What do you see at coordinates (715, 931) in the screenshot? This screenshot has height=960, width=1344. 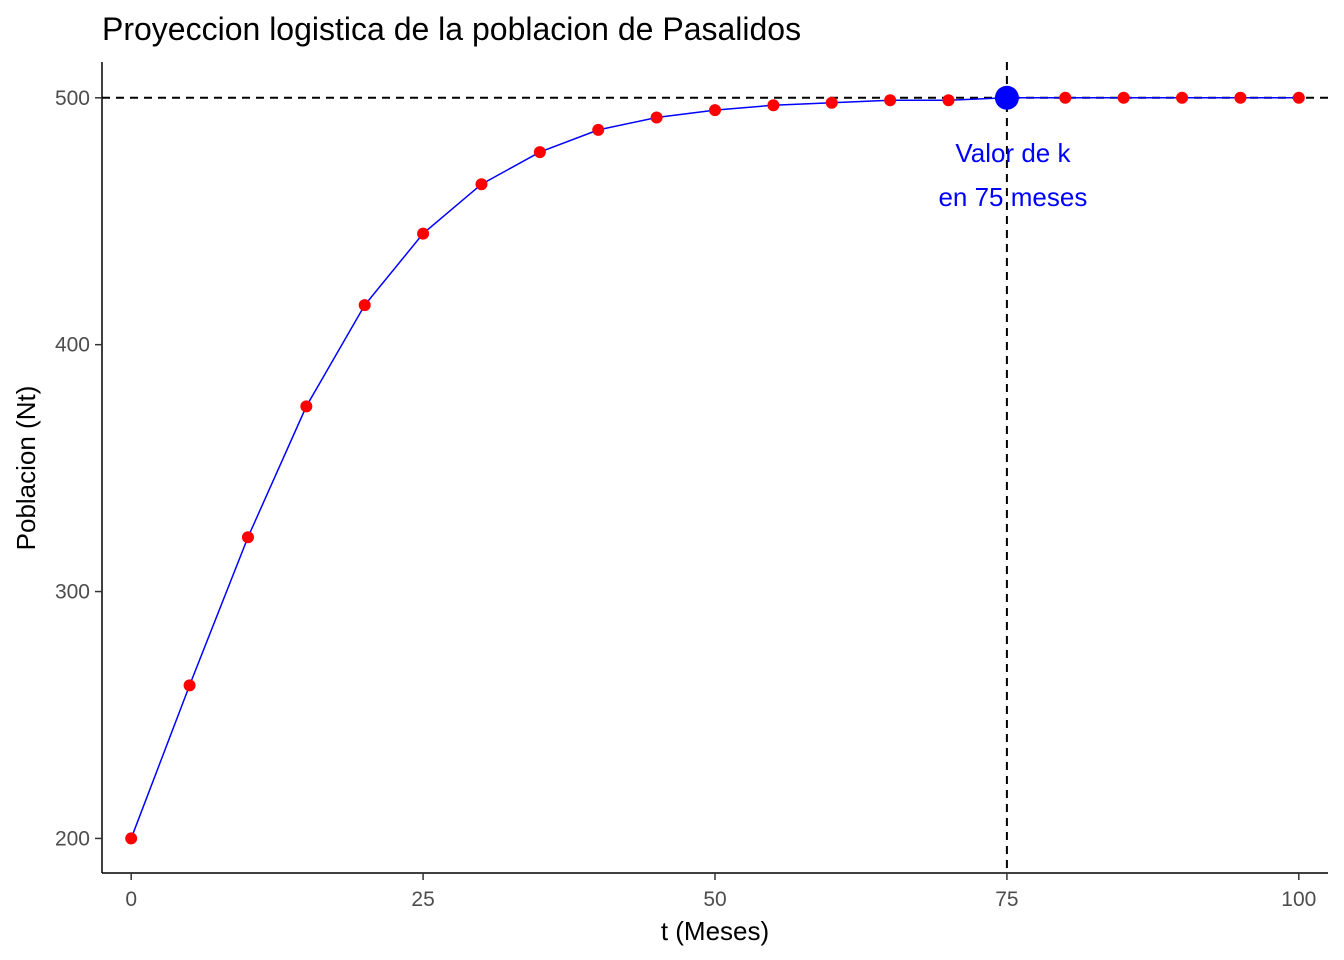 I see `x-axis-title: t (Meses)` at bounding box center [715, 931].